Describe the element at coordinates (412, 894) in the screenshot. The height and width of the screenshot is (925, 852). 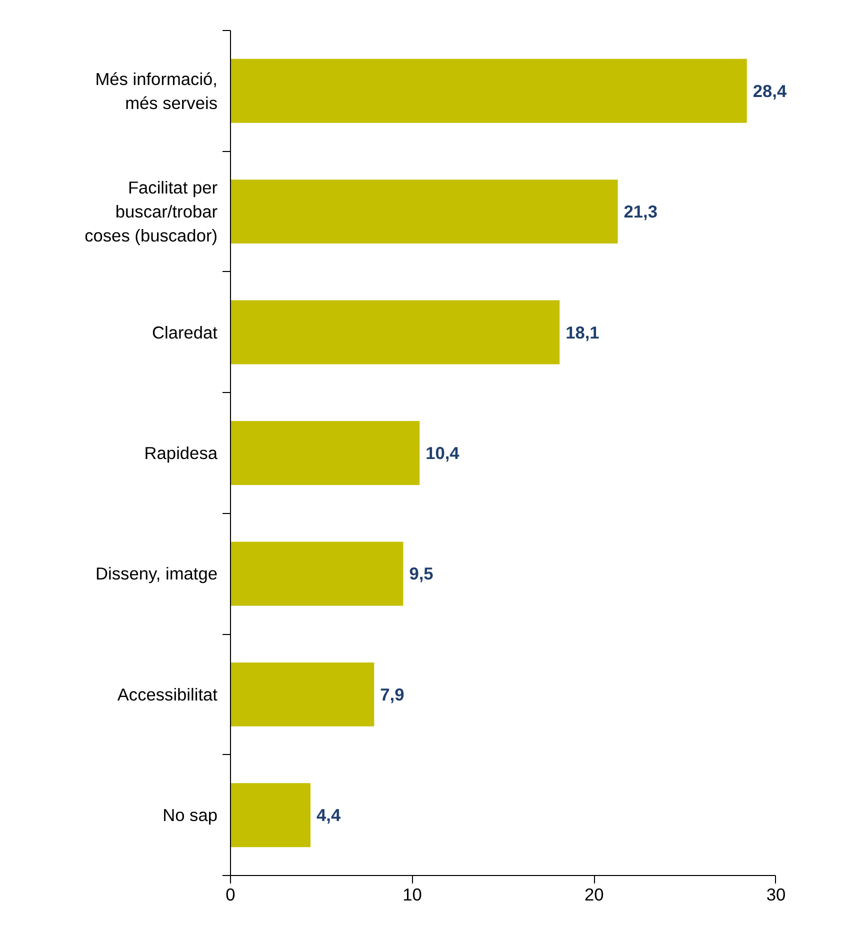
I see `x-tick-label: 10` at that location.